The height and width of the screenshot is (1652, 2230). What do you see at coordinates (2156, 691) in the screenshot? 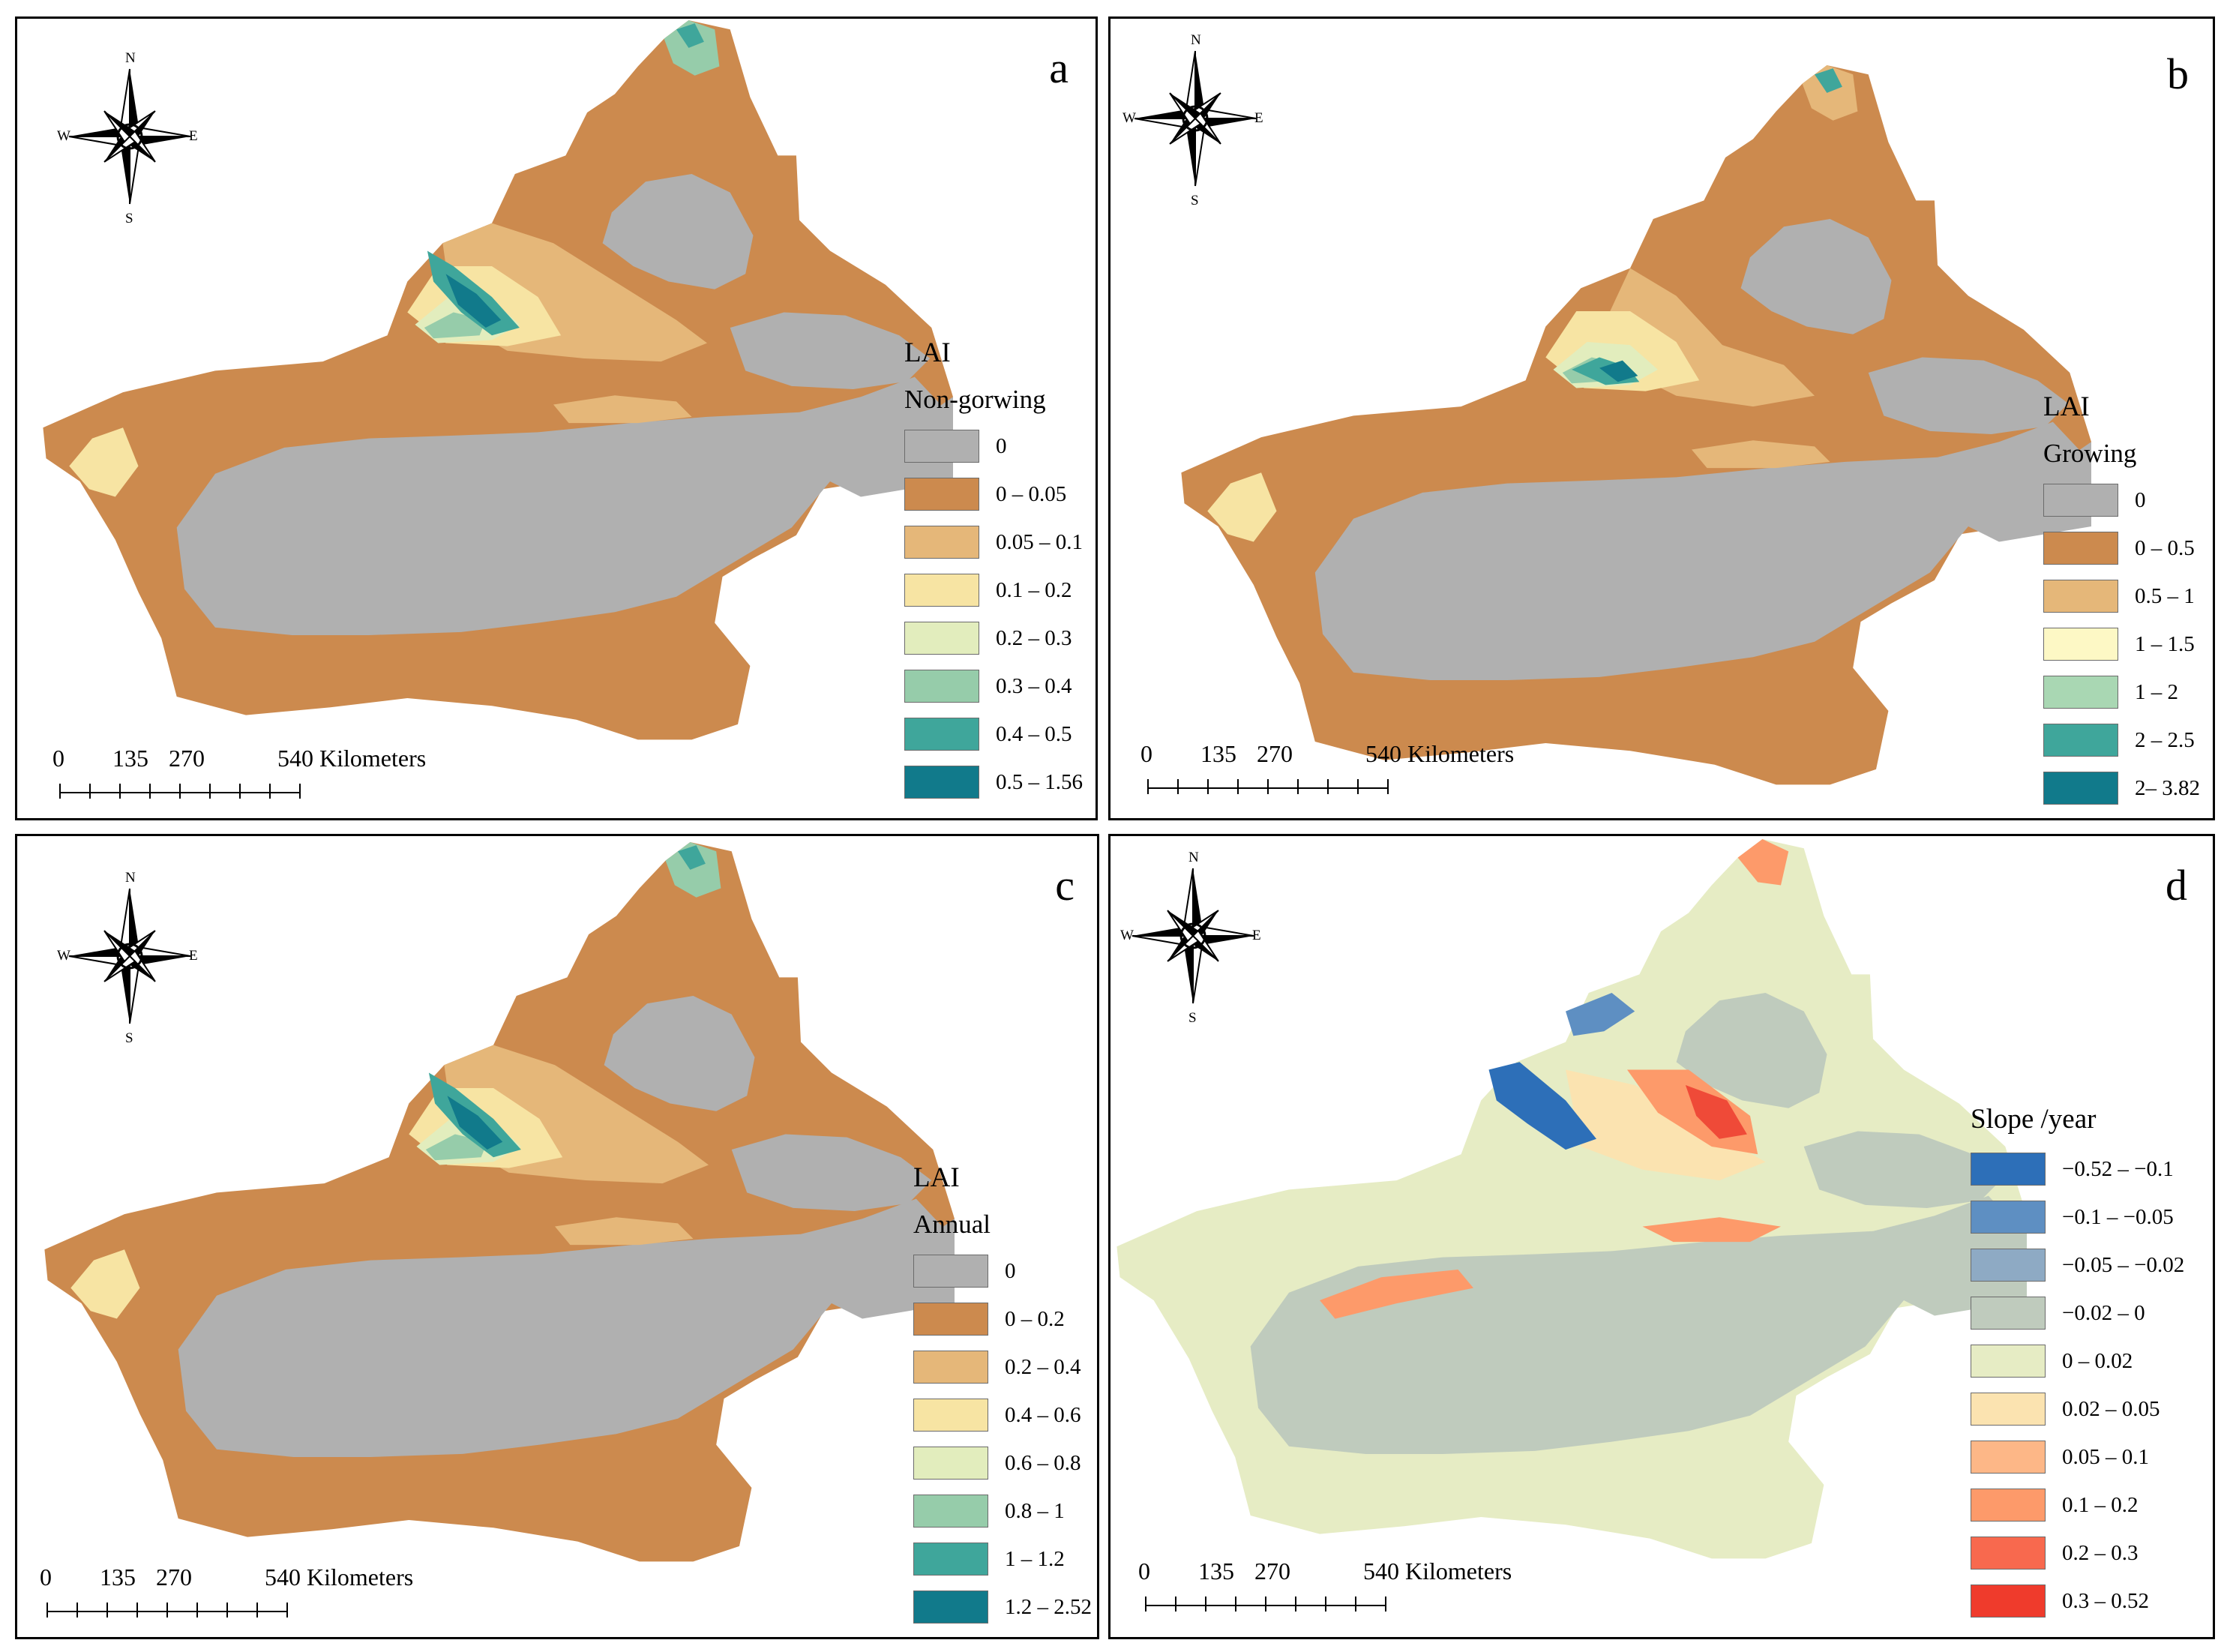
I see `legend-label: 1 – 2` at bounding box center [2156, 691].